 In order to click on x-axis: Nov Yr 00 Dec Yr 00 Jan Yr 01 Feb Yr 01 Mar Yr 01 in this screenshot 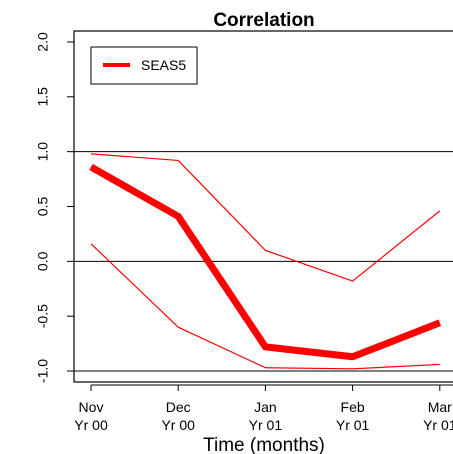, I will do `click(263, 408)`.